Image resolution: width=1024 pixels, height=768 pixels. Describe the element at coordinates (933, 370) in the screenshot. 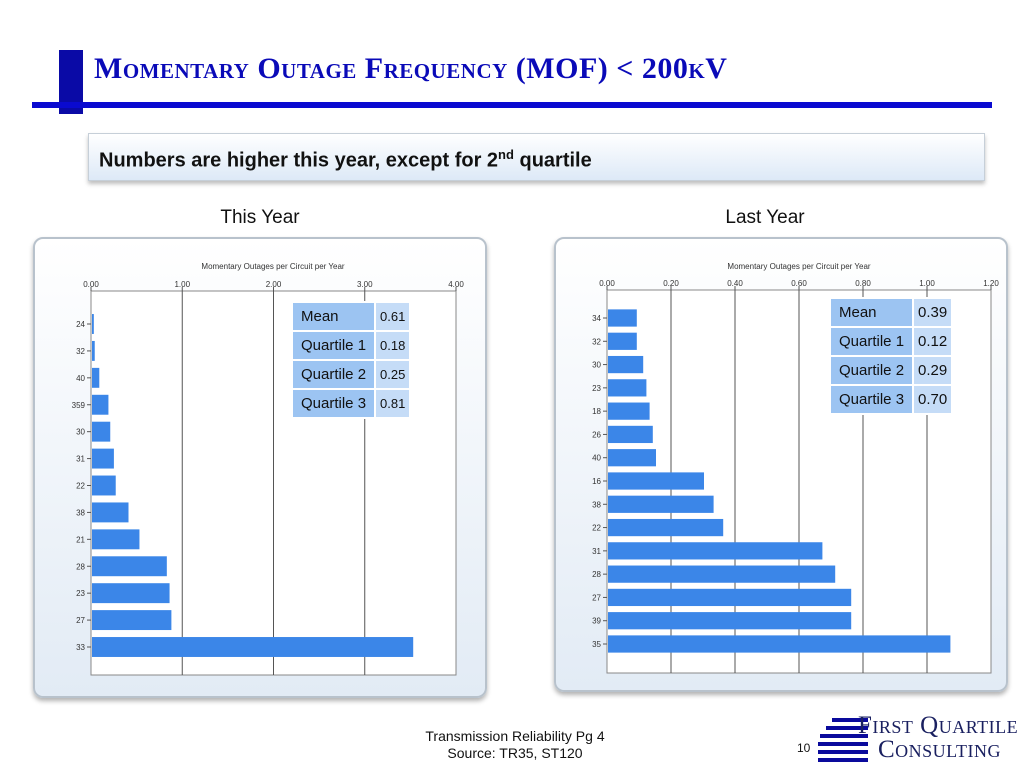

I see `stat-value: 0.29` at that location.